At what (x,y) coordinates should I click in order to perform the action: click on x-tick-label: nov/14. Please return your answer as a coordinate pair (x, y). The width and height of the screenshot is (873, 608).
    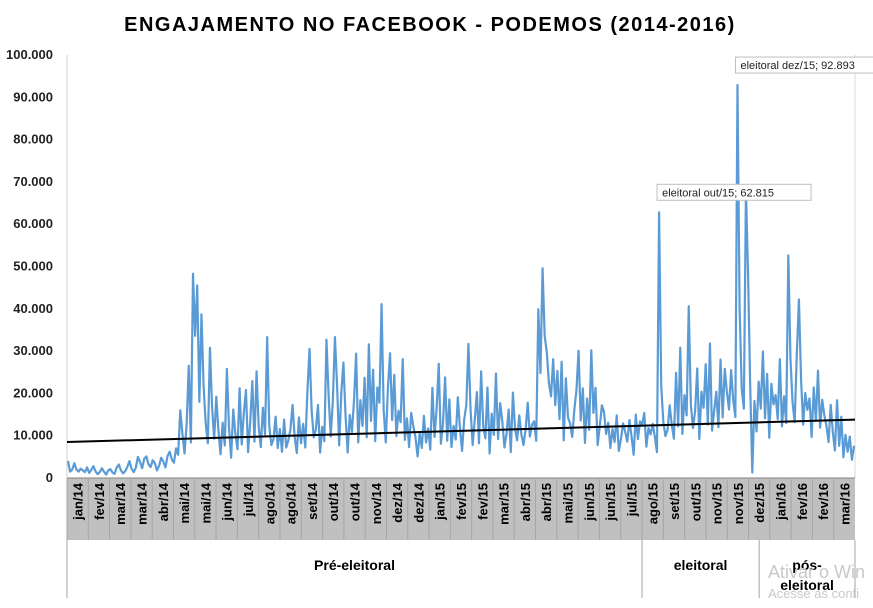
    Looking at the image, I should click on (376, 503).